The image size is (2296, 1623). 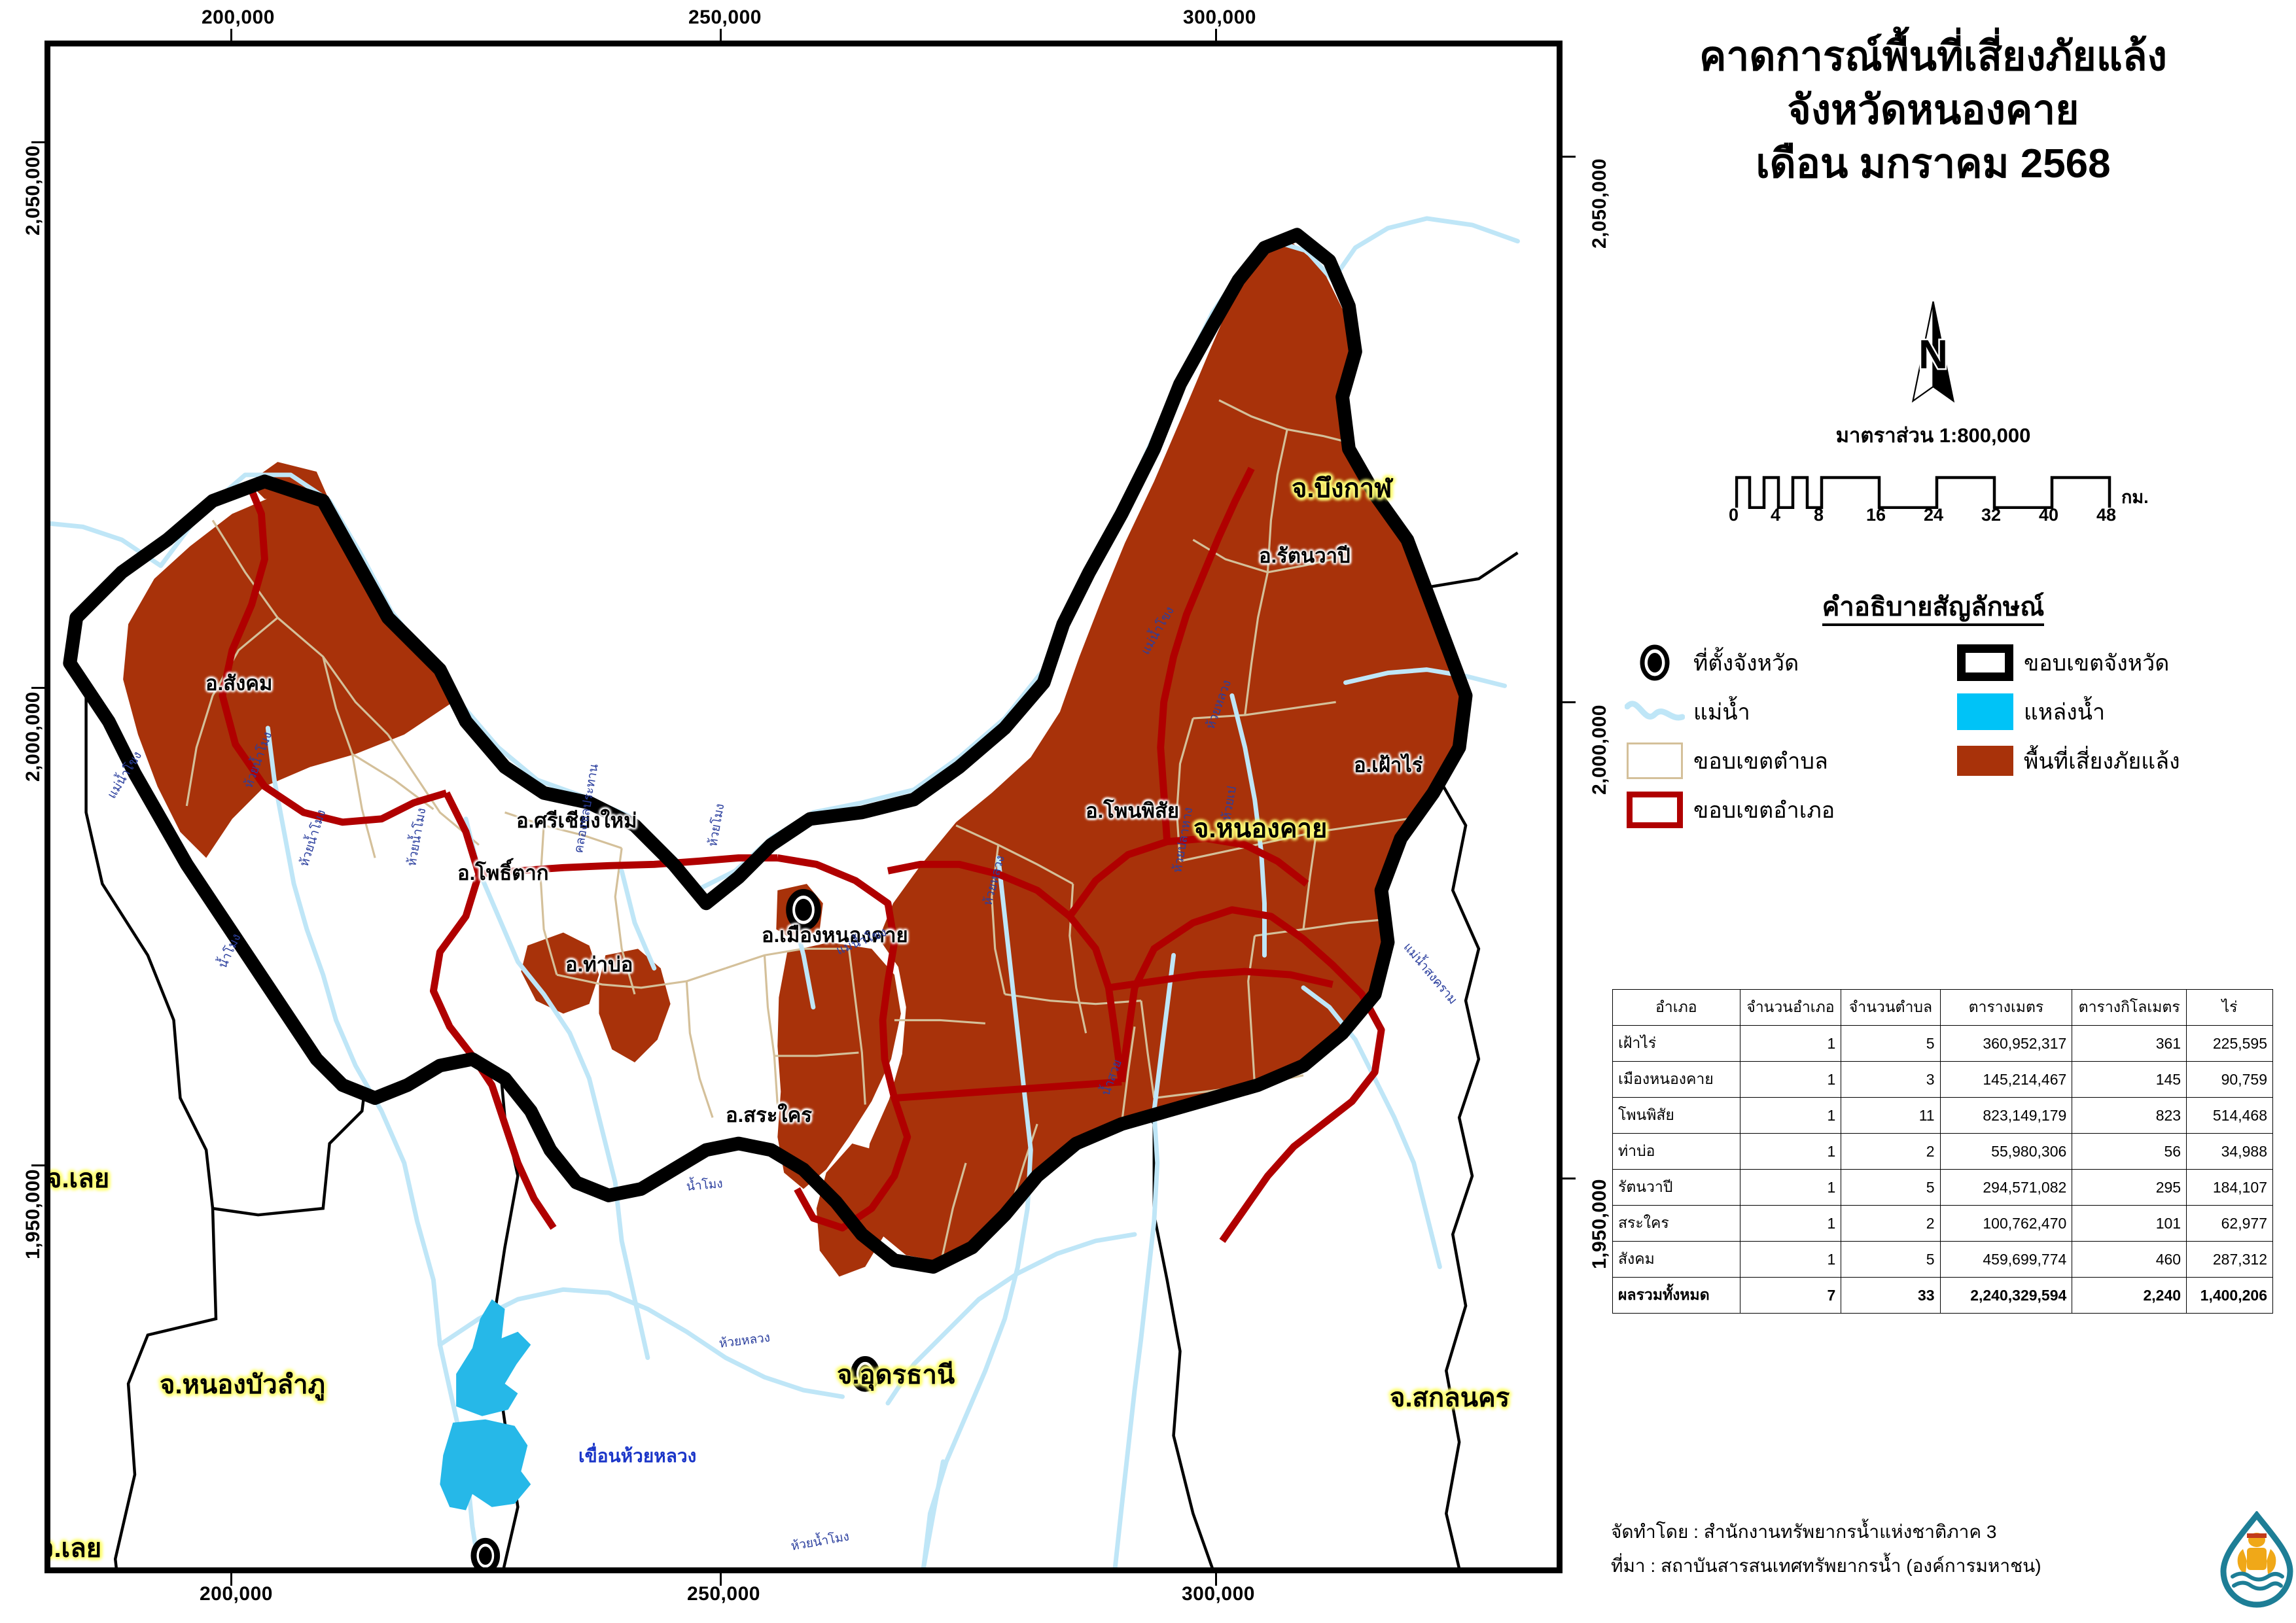 What do you see at coordinates (1941, 504) in the screenshot?
I see `scale-bar: 0 4 8 16 24 32 40 48 กม.` at bounding box center [1941, 504].